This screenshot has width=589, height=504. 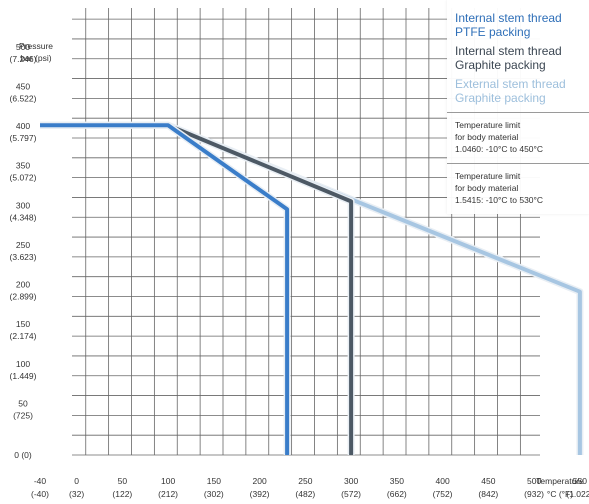 I want to click on y-tick-label: 0 (0), so click(x=23, y=455).